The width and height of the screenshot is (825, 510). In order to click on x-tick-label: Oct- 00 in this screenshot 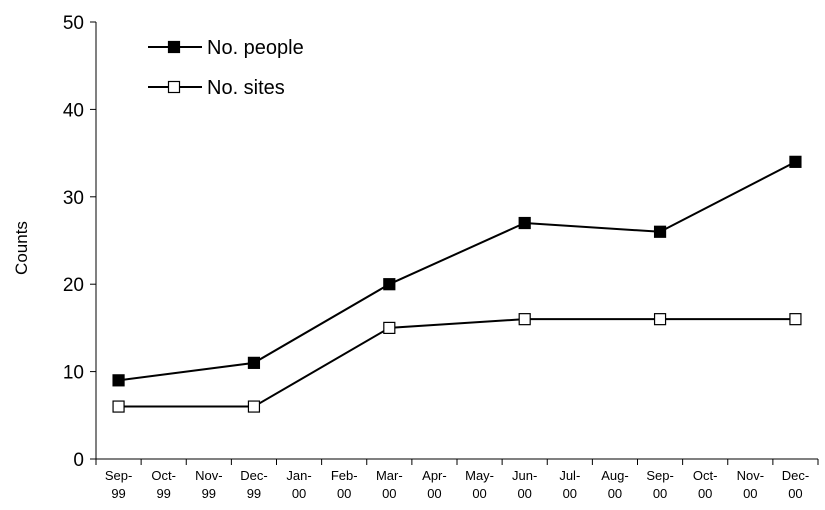, I will do `click(705, 484)`.